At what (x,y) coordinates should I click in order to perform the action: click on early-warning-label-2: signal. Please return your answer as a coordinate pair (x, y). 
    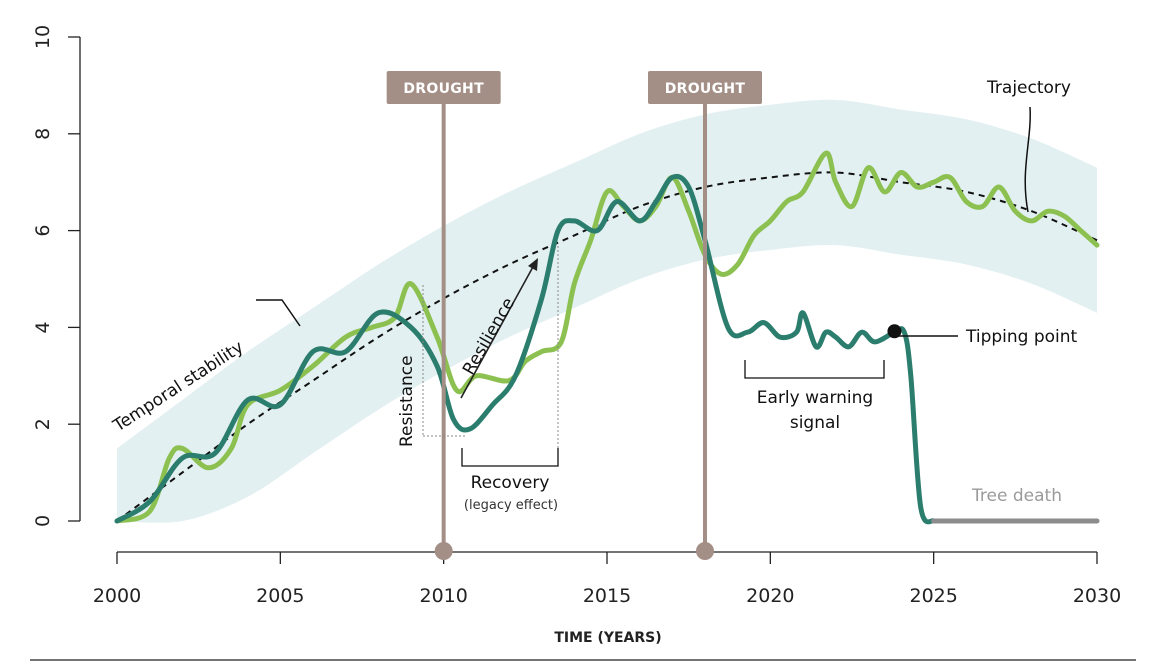
    Looking at the image, I should click on (815, 423).